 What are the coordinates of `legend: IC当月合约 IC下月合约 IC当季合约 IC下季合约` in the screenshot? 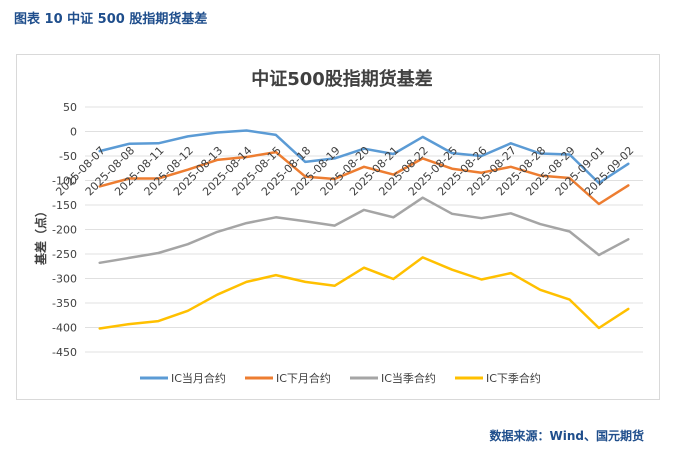 It's located at (340, 378).